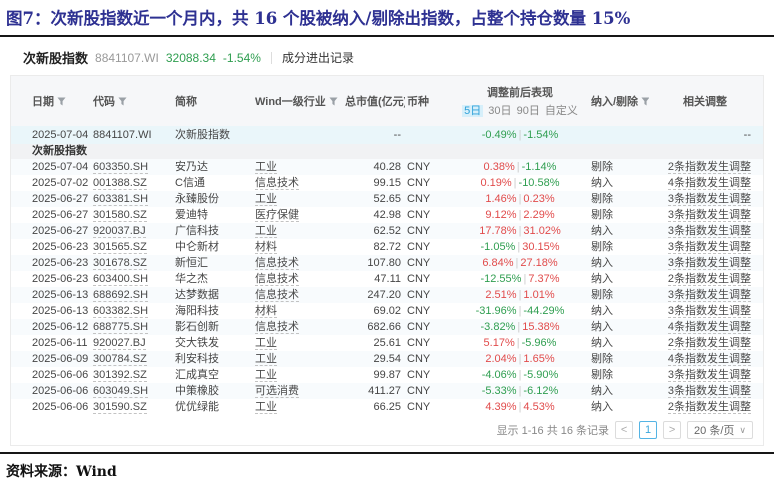 The width and height of the screenshot is (774, 481). What do you see at coordinates (191, 279) in the screenshot?
I see `stock-name: 华之杰` at bounding box center [191, 279].